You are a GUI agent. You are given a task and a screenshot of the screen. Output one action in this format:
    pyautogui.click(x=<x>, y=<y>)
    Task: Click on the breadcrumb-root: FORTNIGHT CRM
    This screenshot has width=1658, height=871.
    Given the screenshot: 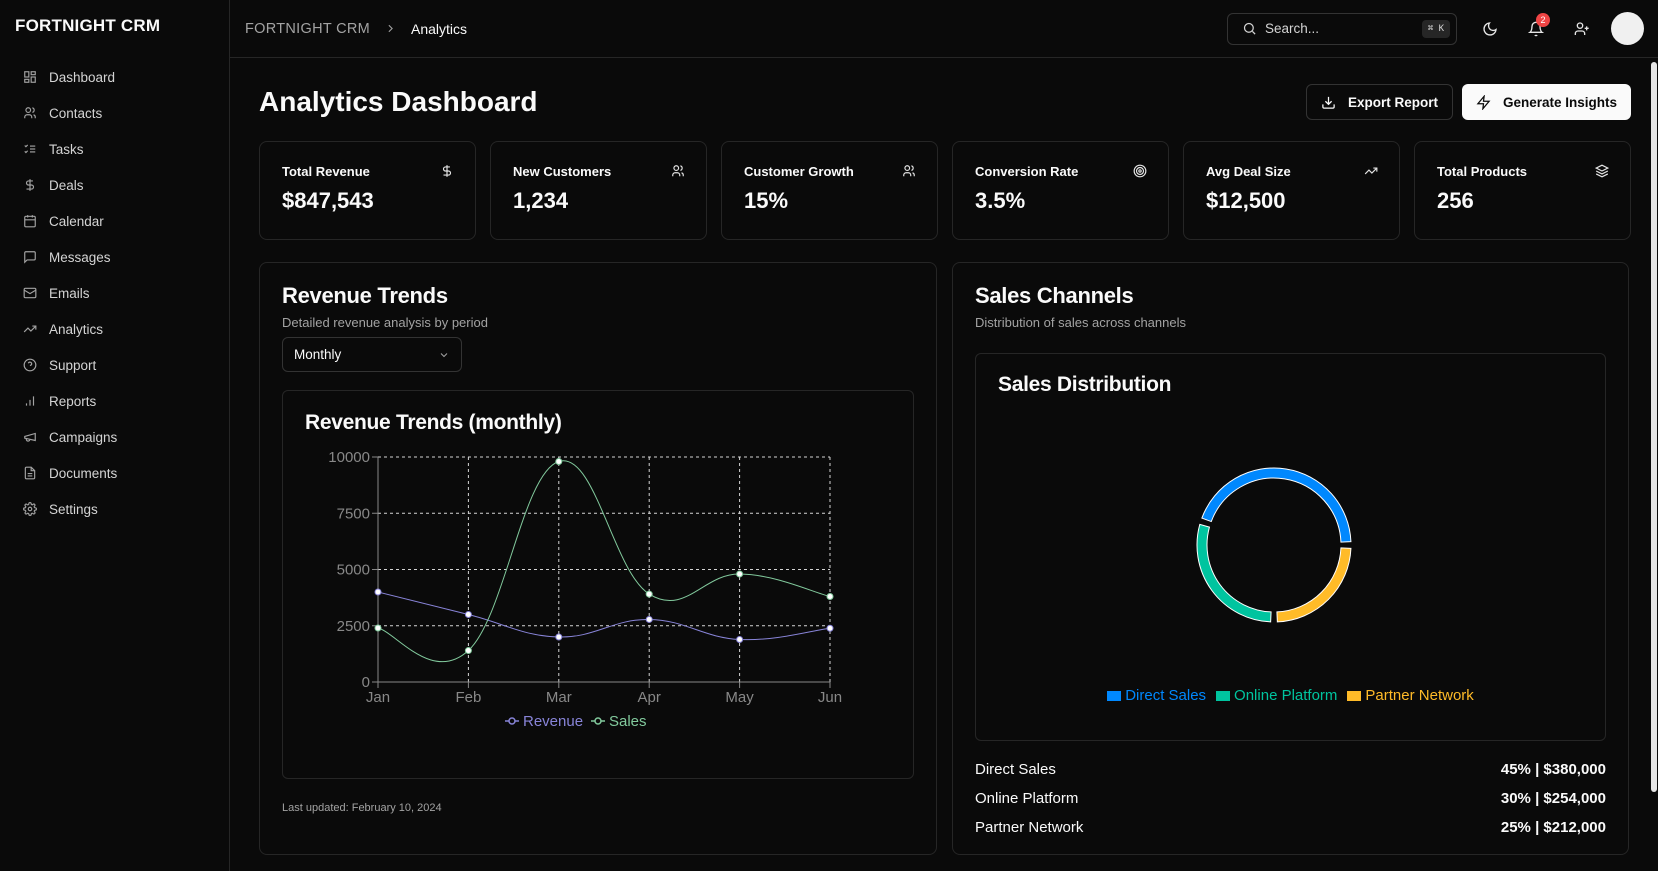 What is the action you would take?
    pyautogui.click(x=307, y=28)
    